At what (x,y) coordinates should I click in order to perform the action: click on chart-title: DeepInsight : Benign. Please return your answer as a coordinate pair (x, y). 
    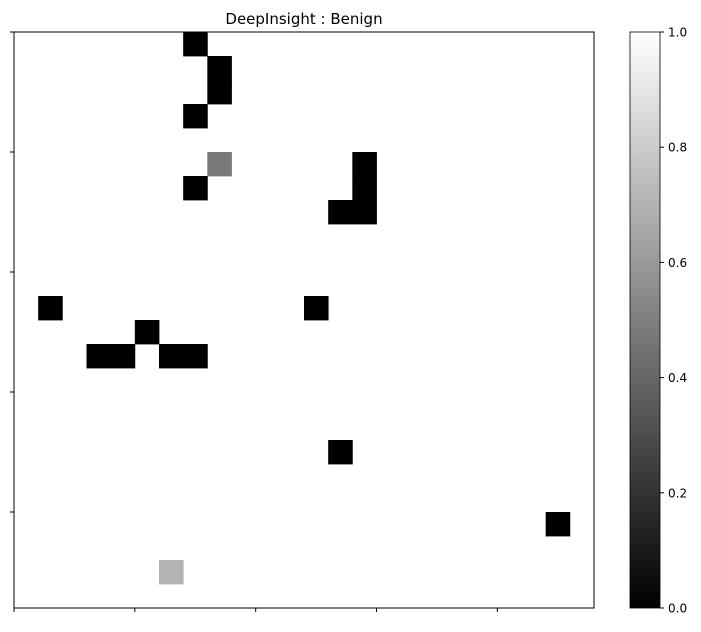
    Looking at the image, I should click on (303, 19).